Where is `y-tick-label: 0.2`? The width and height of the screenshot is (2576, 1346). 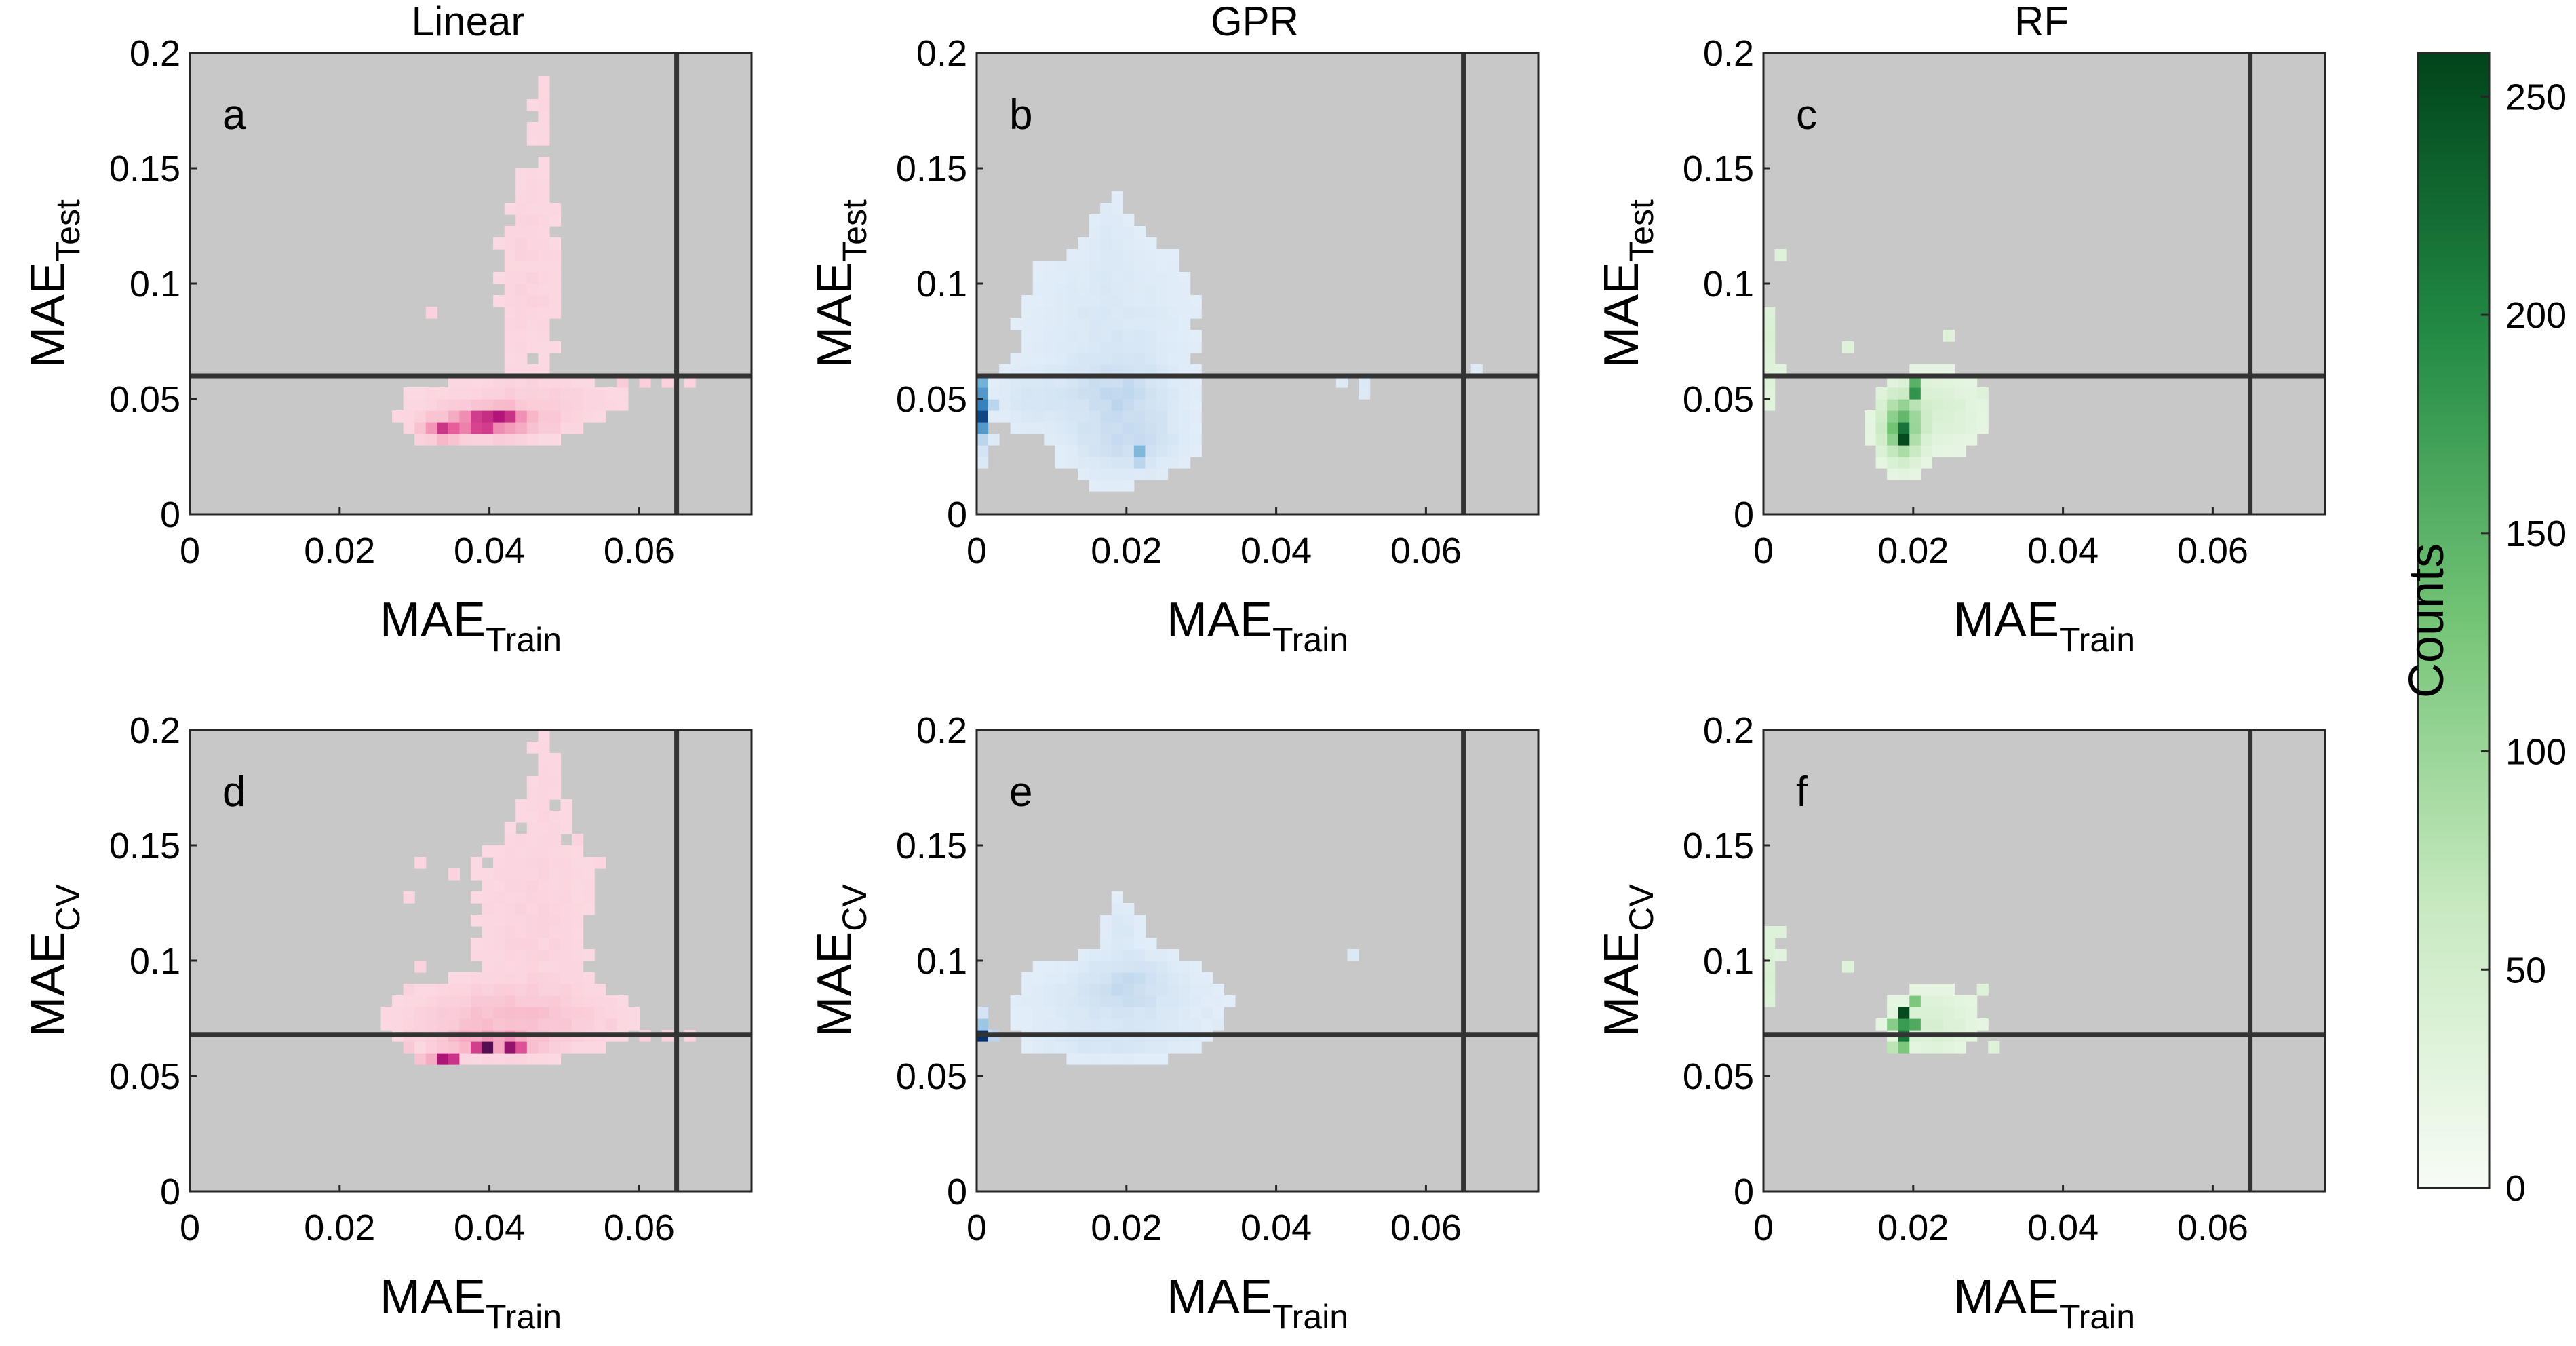
y-tick-label: 0.2 is located at coordinates (941, 54).